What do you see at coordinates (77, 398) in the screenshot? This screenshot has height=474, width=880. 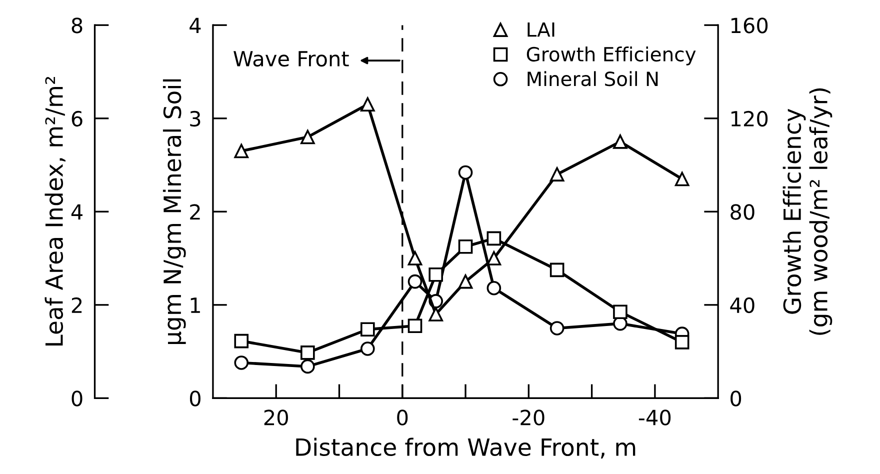 I see `y3-tick-label: 0` at bounding box center [77, 398].